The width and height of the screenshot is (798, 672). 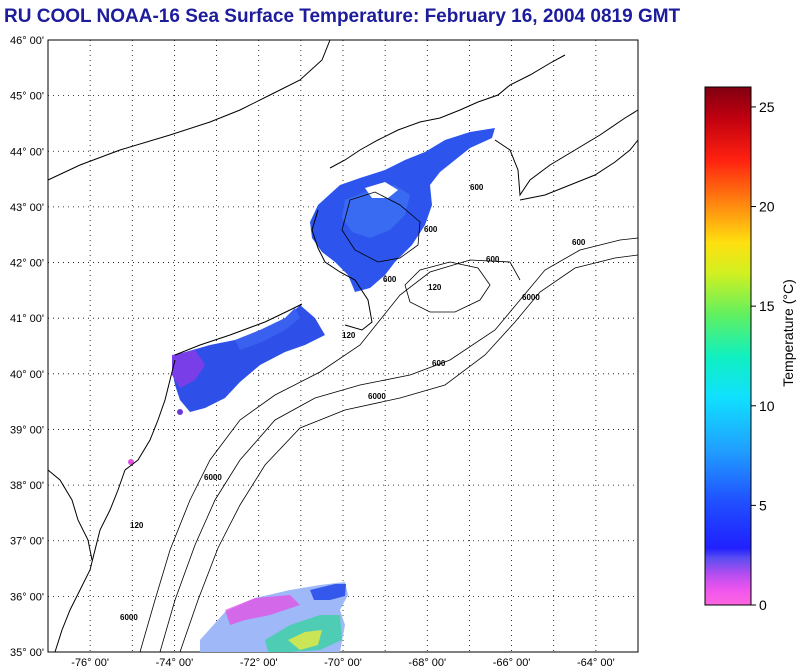 I want to click on longitude-label: -76° 00', so click(x=90, y=663).